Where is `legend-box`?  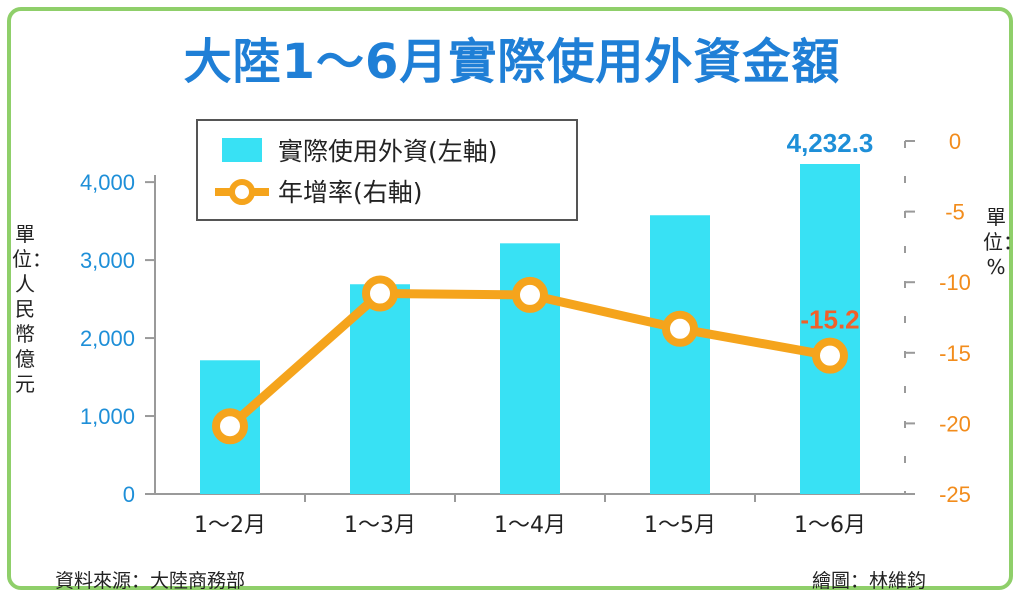 legend-box is located at coordinates (387, 170).